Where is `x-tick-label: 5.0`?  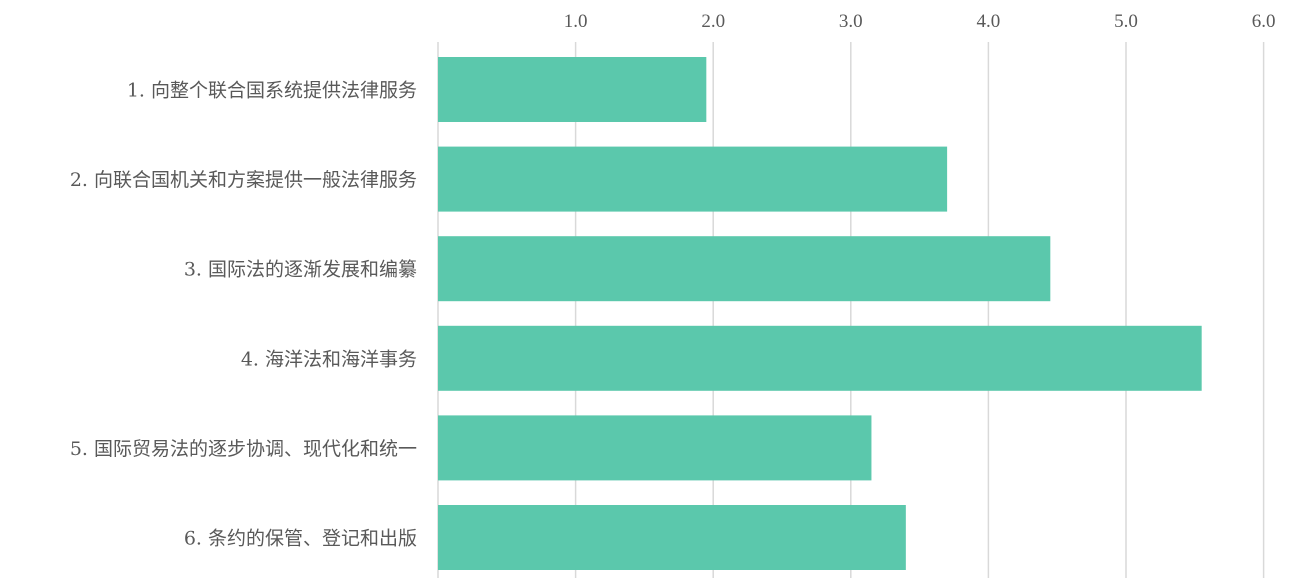 x-tick-label: 5.0 is located at coordinates (1126, 21).